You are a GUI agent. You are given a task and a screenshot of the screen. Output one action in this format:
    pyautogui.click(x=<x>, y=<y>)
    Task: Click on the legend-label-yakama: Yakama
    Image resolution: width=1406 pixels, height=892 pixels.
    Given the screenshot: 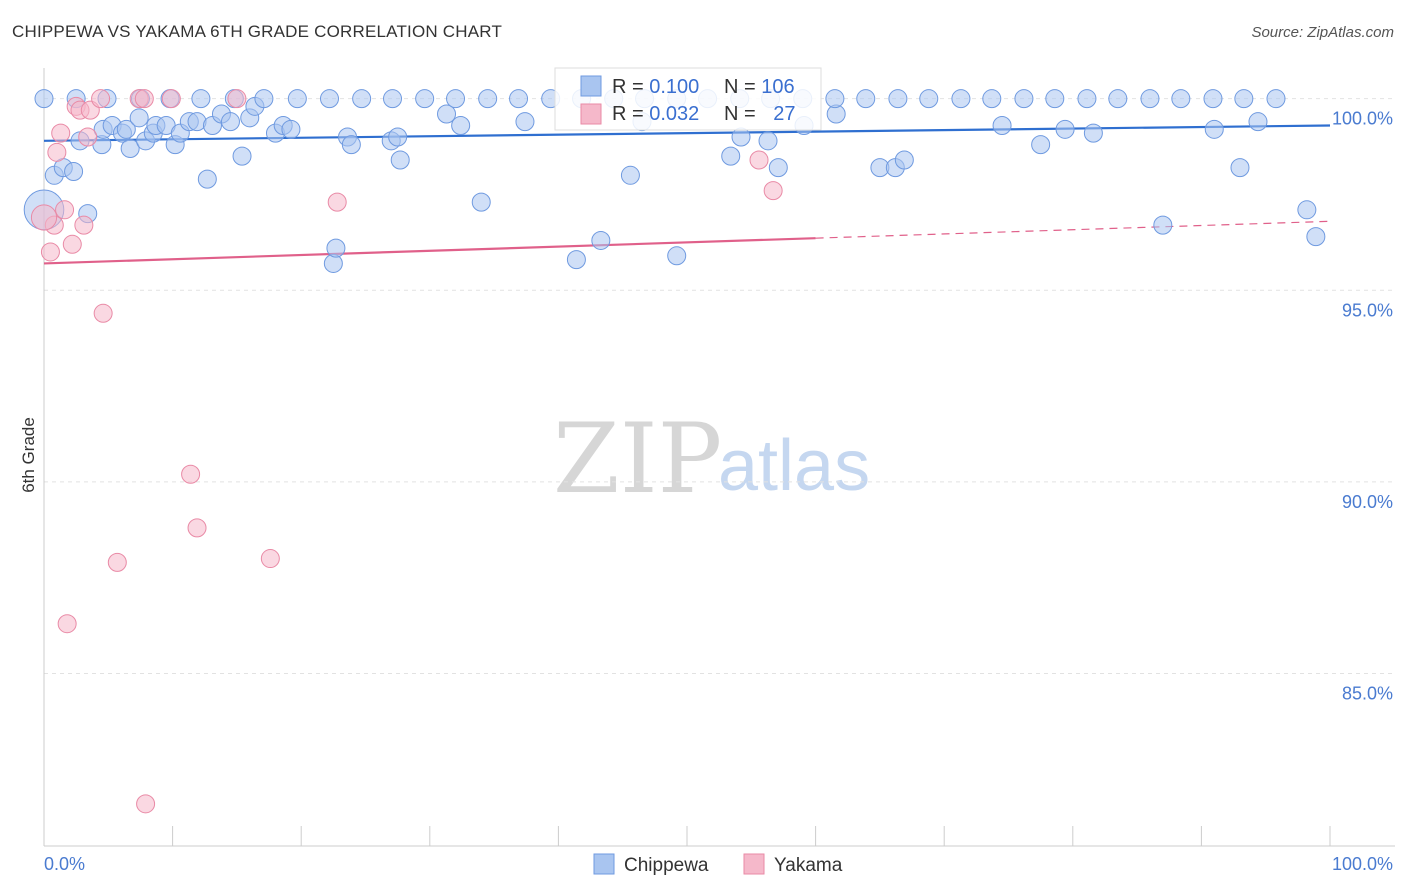 What is the action you would take?
    pyautogui.click(x=808, y=865)
    